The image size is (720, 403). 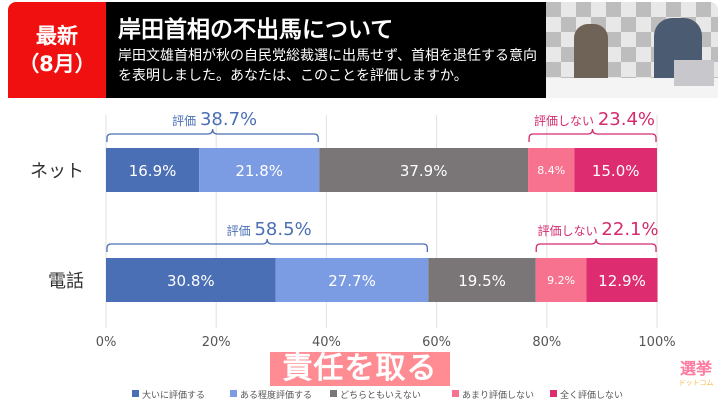 I want to click on bar-value-label: 15.0%, so click(x=616, y=171).